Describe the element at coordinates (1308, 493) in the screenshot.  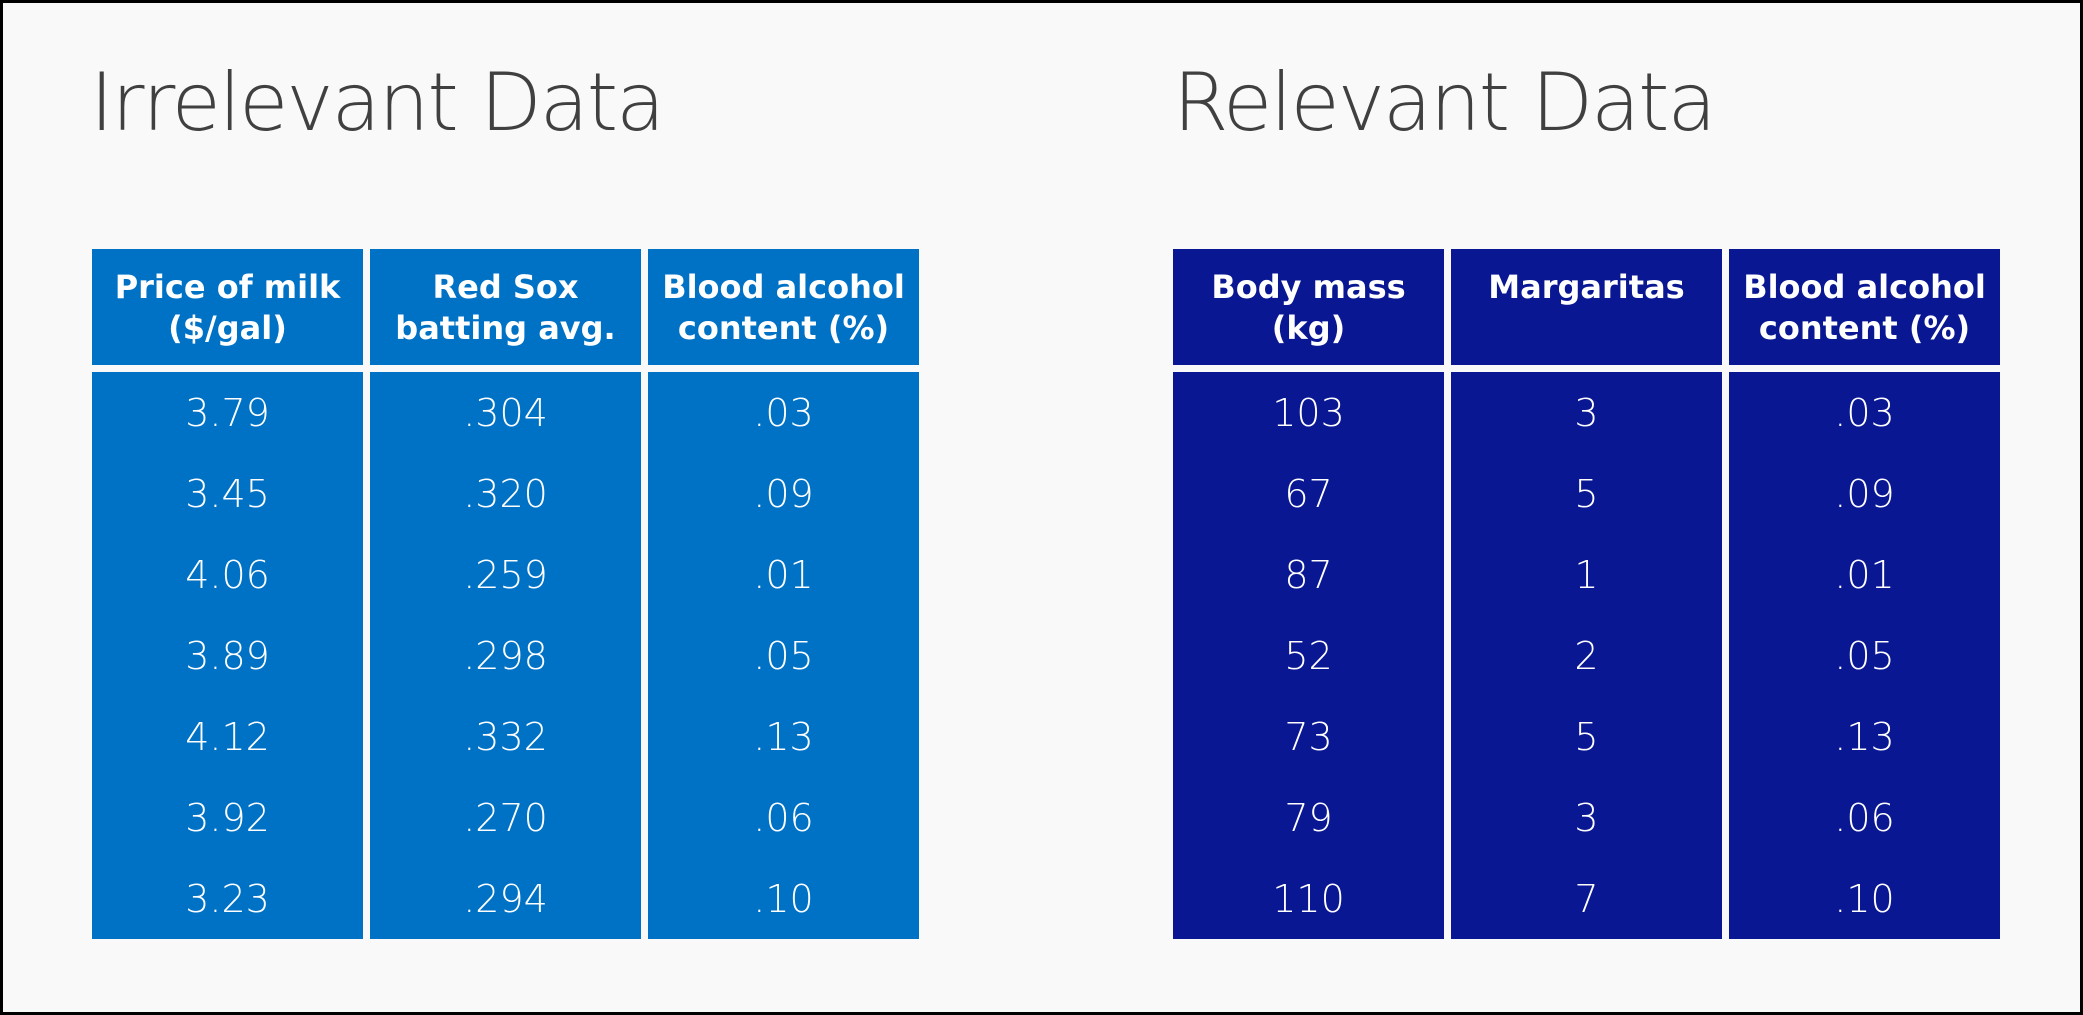
I see `table-cell: 67` at that location.